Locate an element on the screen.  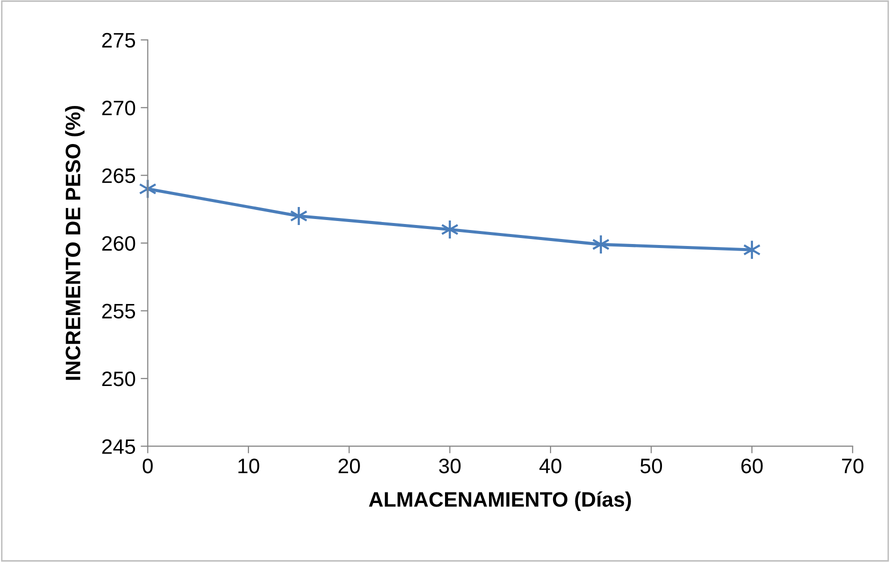
x-tick-label: 30 is located at coordinates (450, 466).